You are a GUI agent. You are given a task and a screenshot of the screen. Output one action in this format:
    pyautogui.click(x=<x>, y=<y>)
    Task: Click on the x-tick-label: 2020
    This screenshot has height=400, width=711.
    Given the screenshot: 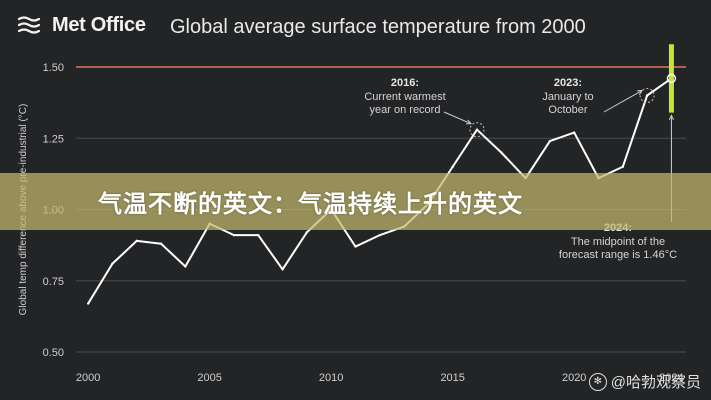 What is the action you would take?
    pyautogui.click(x=574, y=378)
    